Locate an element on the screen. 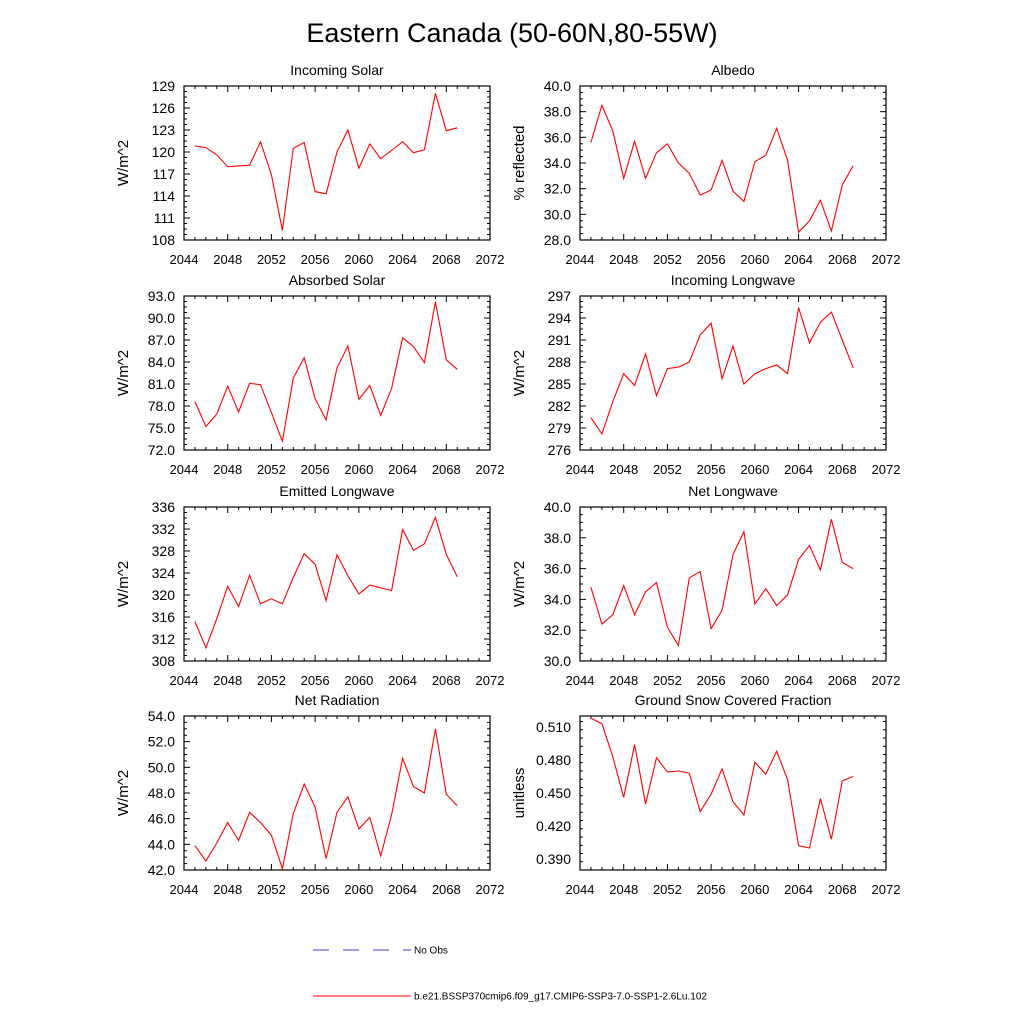 The image size is (1024, 1029). y-tick-label: 81.0 is located at coordinates (161, 384).